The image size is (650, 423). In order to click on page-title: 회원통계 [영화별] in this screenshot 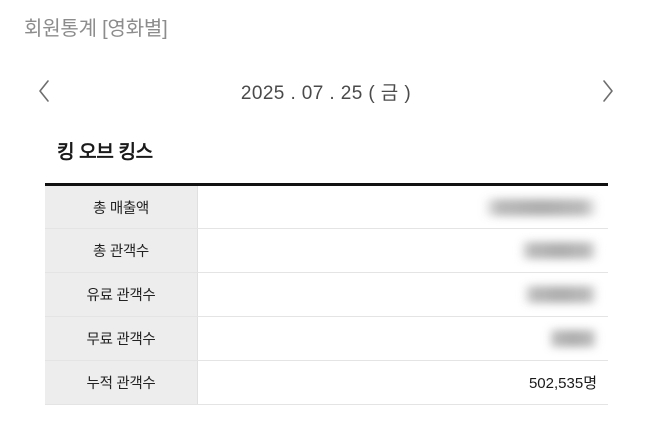, I will do `click(96, 29)`.